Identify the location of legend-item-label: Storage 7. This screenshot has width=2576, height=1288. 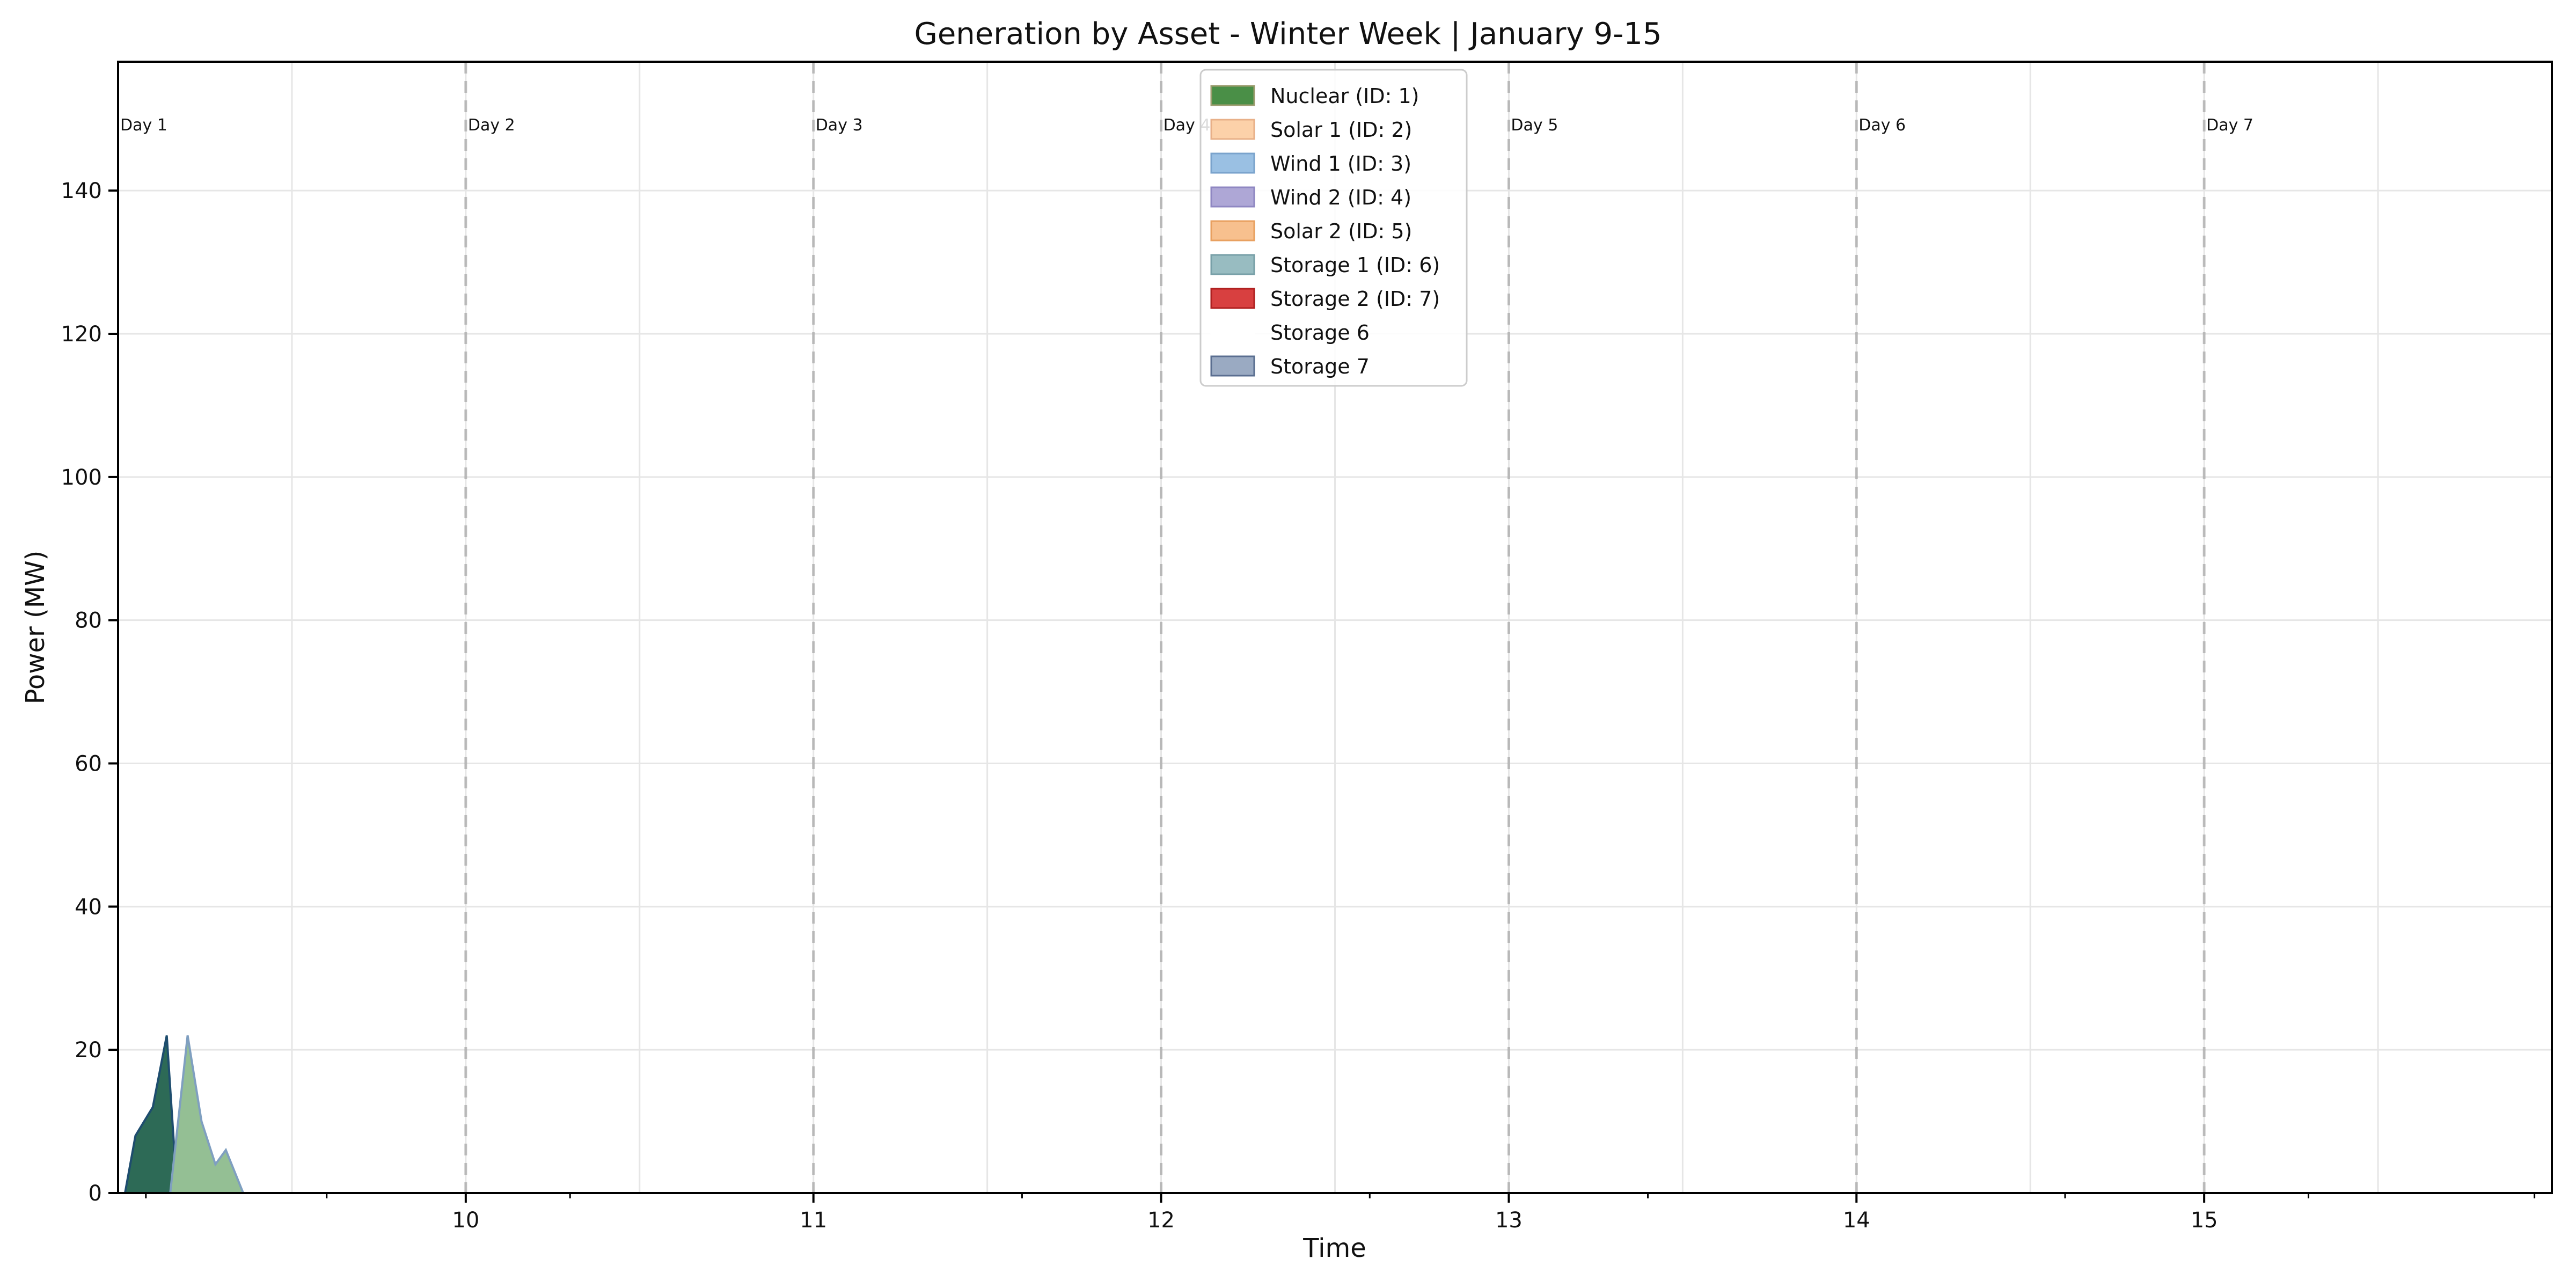
(1320, 366).